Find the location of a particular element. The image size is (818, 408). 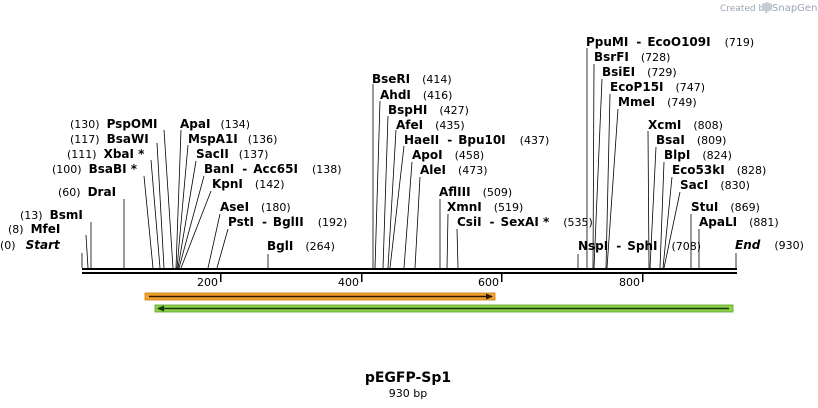

site-bsmi-pos: (13) is located at coordinates (31, 215).